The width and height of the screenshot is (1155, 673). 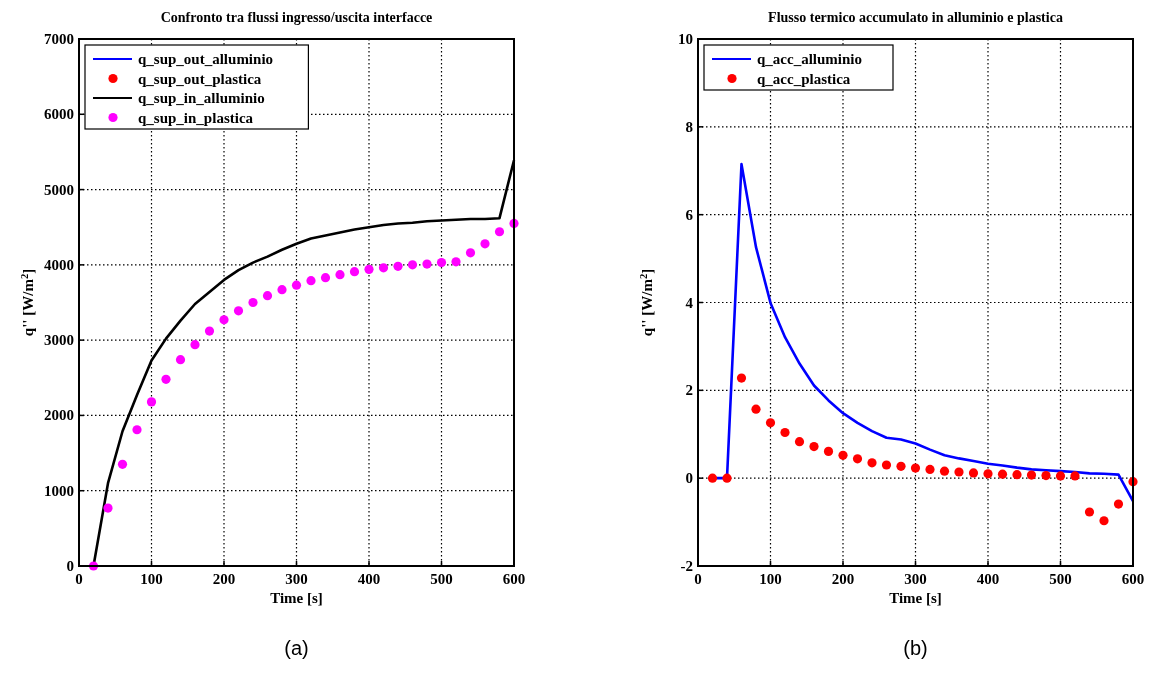 What do you see at coordinates (689, 390) in the screenshot?
I see `y-tick-label: 2` at bounding box center [689, 390].